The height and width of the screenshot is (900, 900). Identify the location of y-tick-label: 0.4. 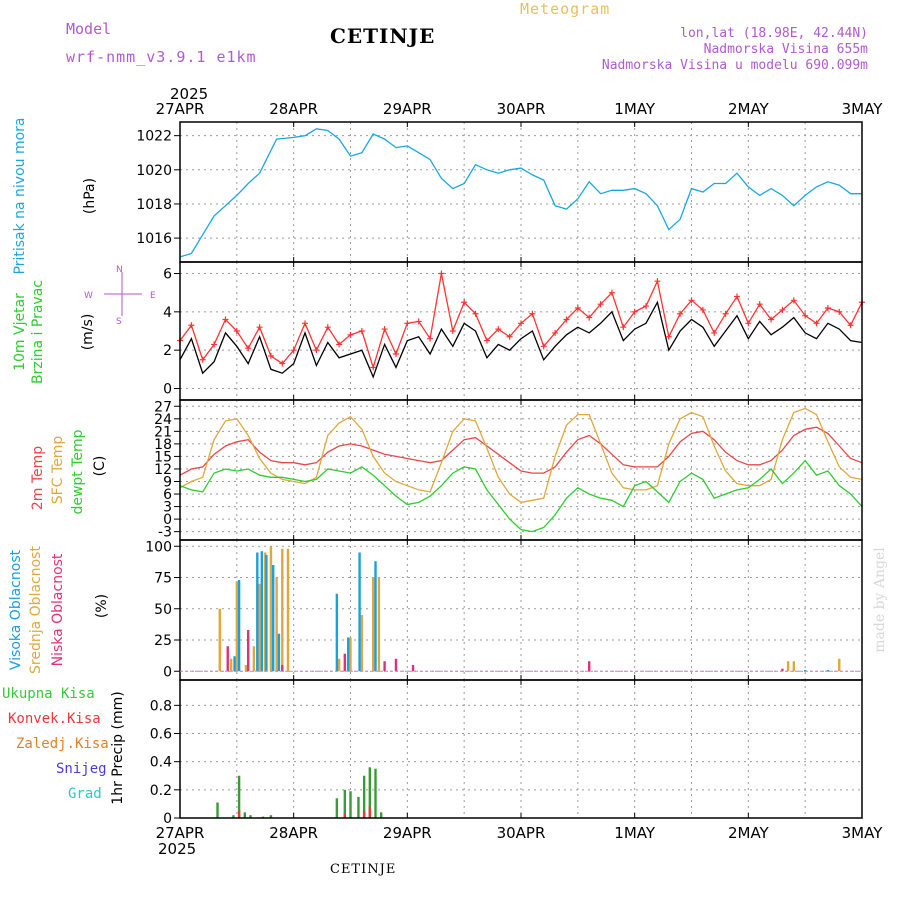
(161, 763).